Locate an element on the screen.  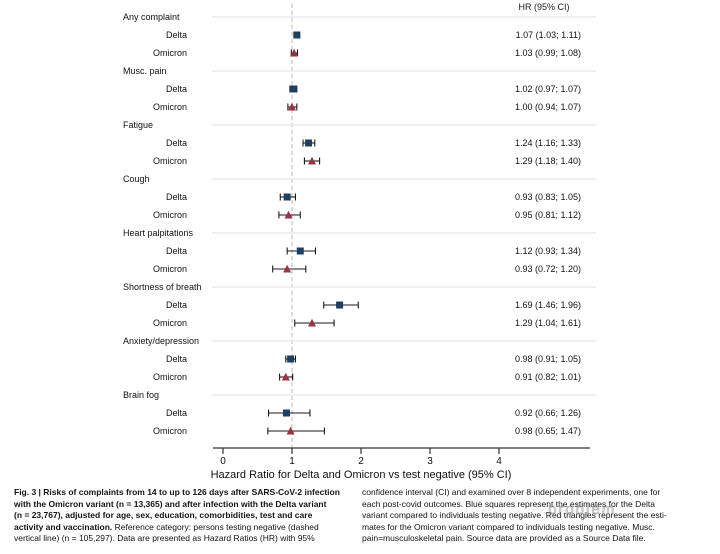
hr-ci-value: 0.95 (0.81; 1.12) is located at coordinates (547, 215).